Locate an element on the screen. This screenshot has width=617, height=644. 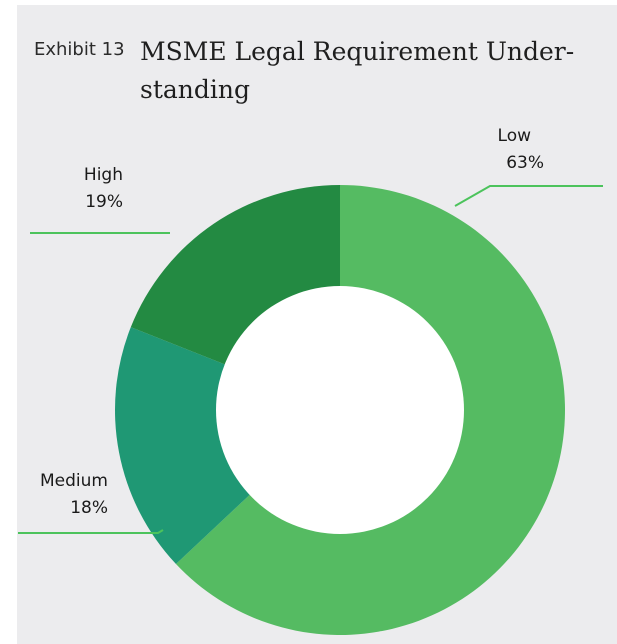
slice-value-high: 19% is located at coordinates (104, 202).